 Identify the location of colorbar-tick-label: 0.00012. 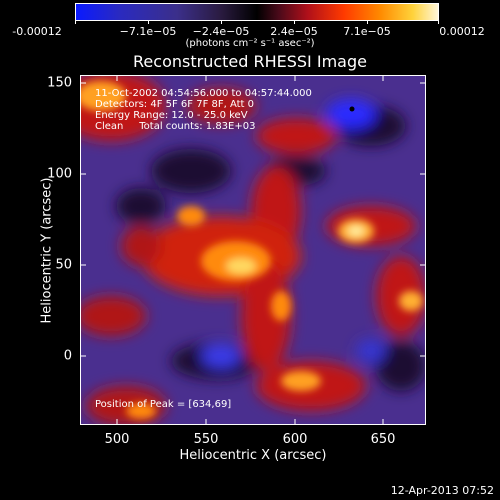
(462, 31).